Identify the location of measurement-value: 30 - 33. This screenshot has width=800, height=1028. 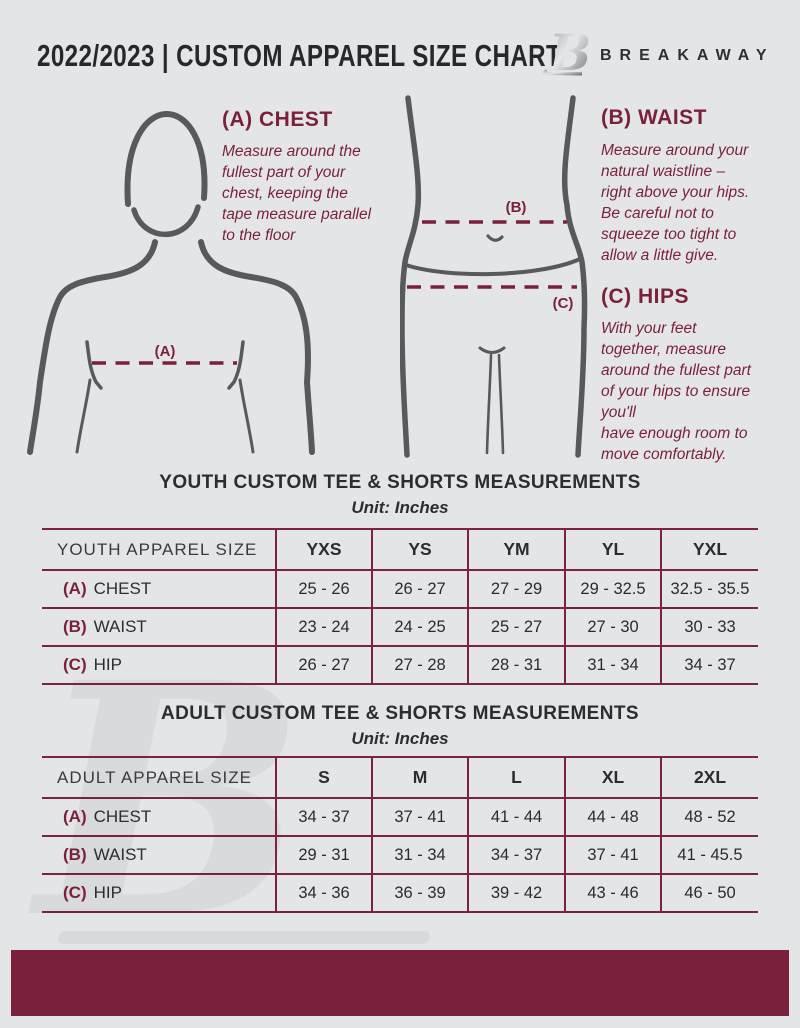
(709, 626).